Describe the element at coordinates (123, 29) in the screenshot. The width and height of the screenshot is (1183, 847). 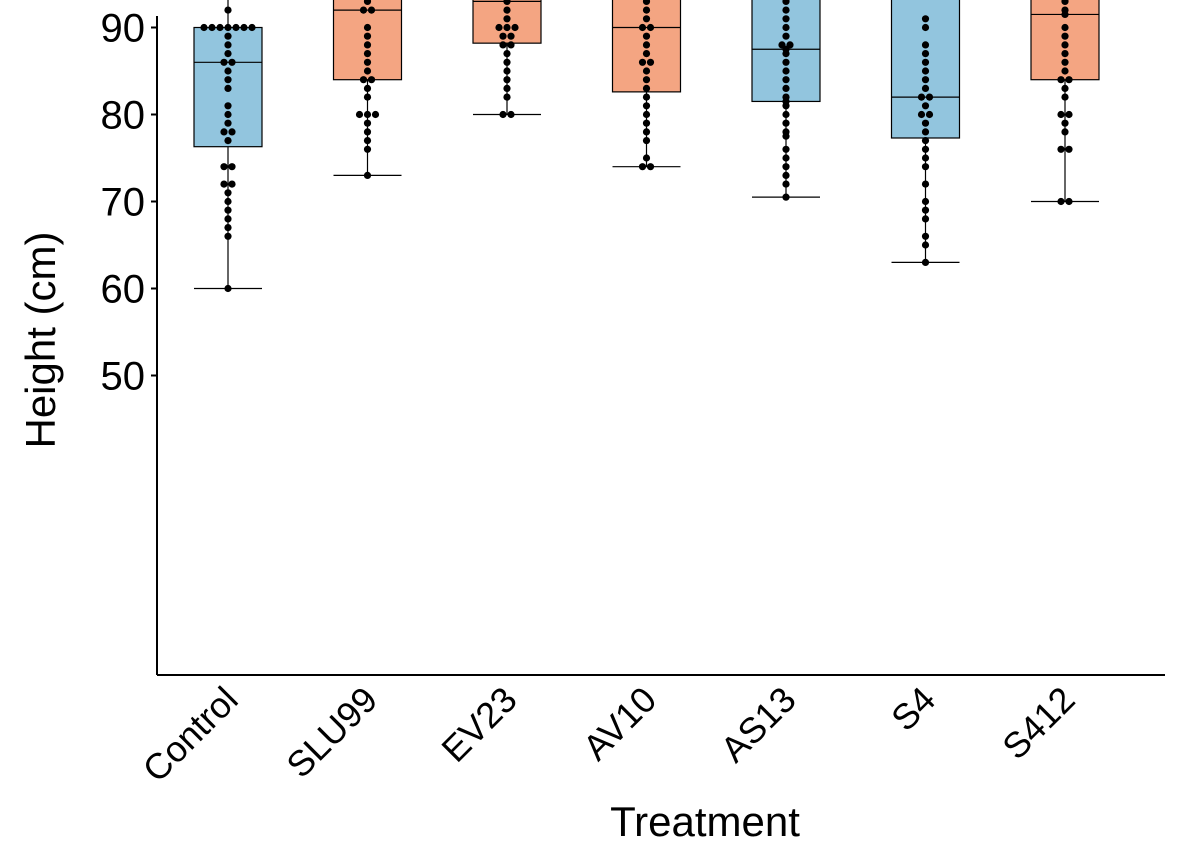
I see `y-tick-label: 90` at that location.